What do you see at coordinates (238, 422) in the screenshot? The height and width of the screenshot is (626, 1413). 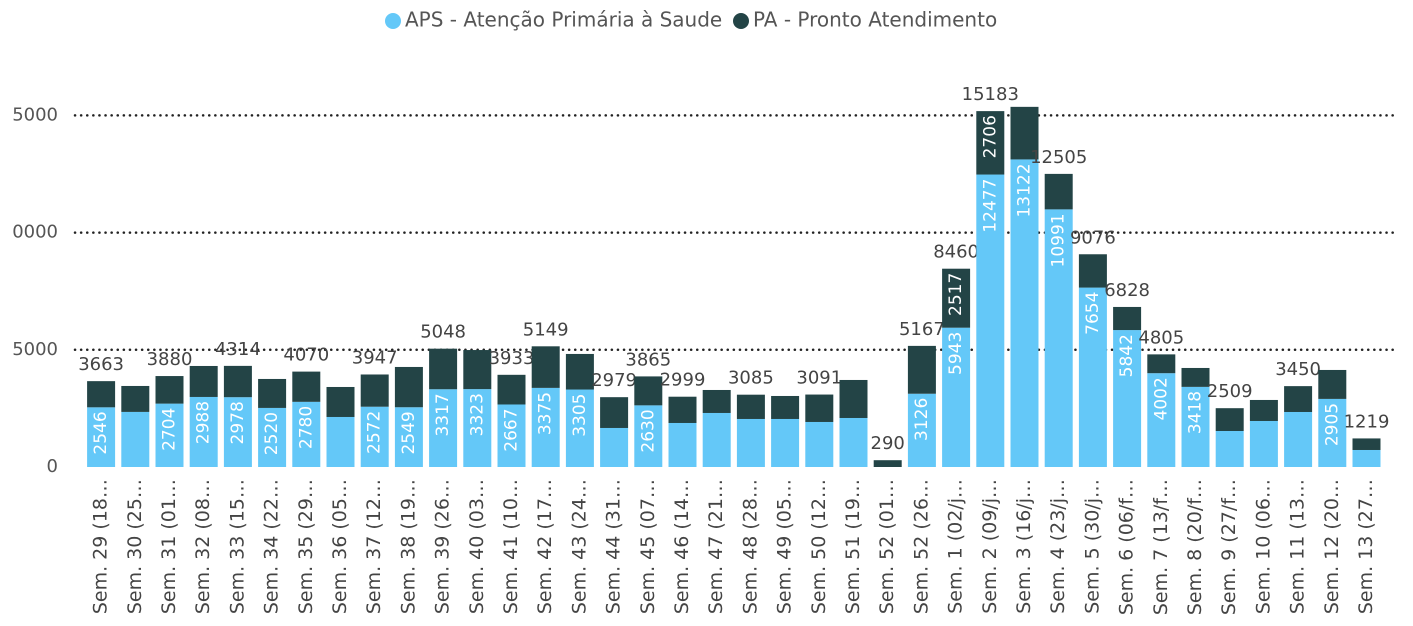 I see `data-label: 2978` at bounding box center [238, 422].